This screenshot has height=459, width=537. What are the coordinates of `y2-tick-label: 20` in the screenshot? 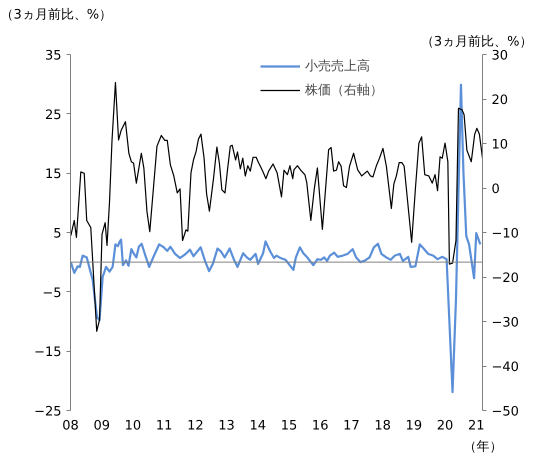 It's located at (500, 100).